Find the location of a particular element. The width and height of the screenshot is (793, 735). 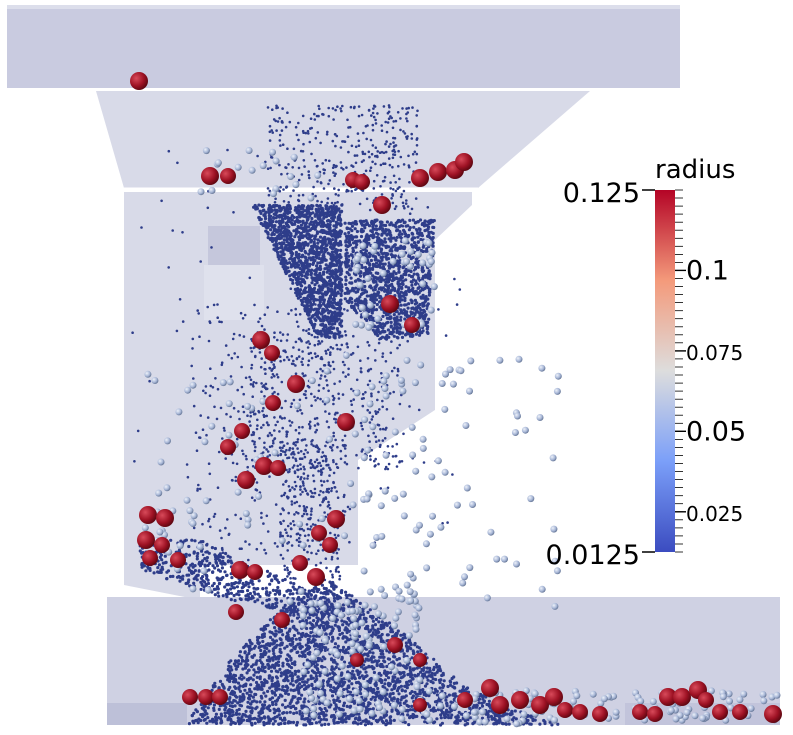

top-plate is located at coordinates (343, 46).